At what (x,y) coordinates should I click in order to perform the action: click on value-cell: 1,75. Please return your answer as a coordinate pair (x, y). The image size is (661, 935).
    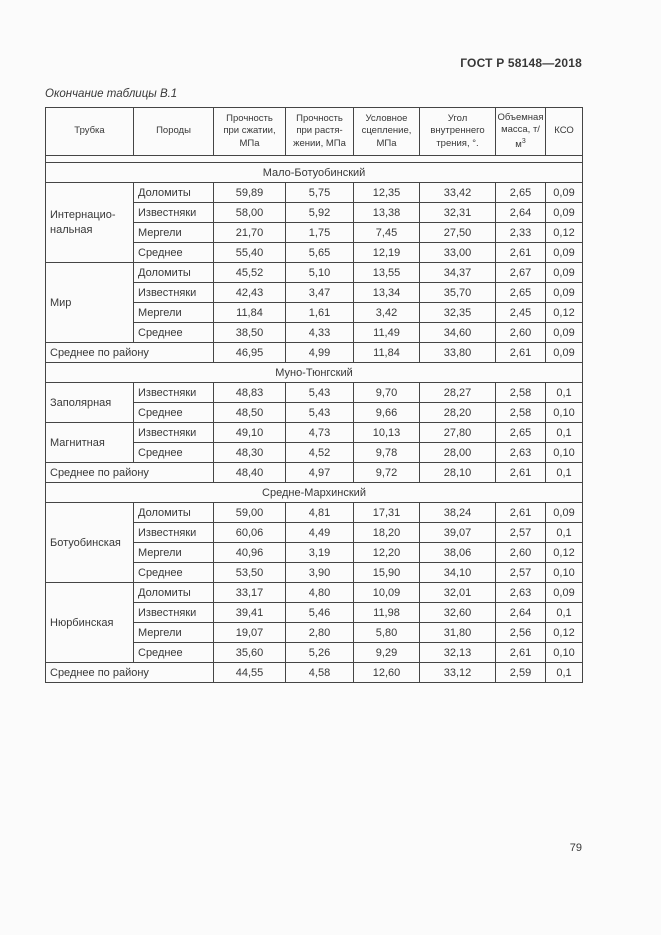
    Looking at the image, I should click on (319, 233).